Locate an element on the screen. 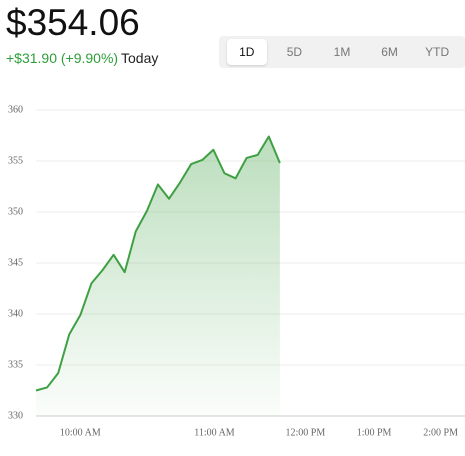 The height and width of the screenshot is (456, 465). period-label: Today is located at coordinates (140, 58).